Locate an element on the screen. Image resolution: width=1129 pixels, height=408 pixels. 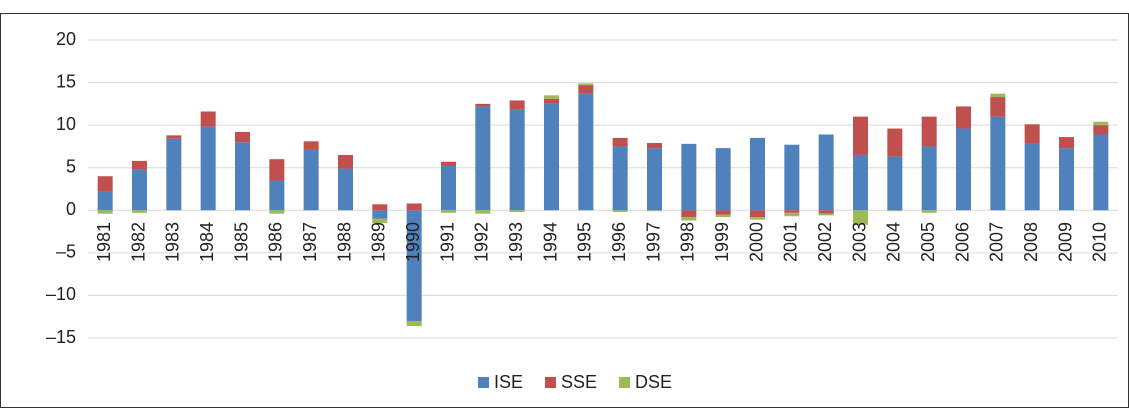
y-tick-label: 20 is located at coordinates (66, 39).